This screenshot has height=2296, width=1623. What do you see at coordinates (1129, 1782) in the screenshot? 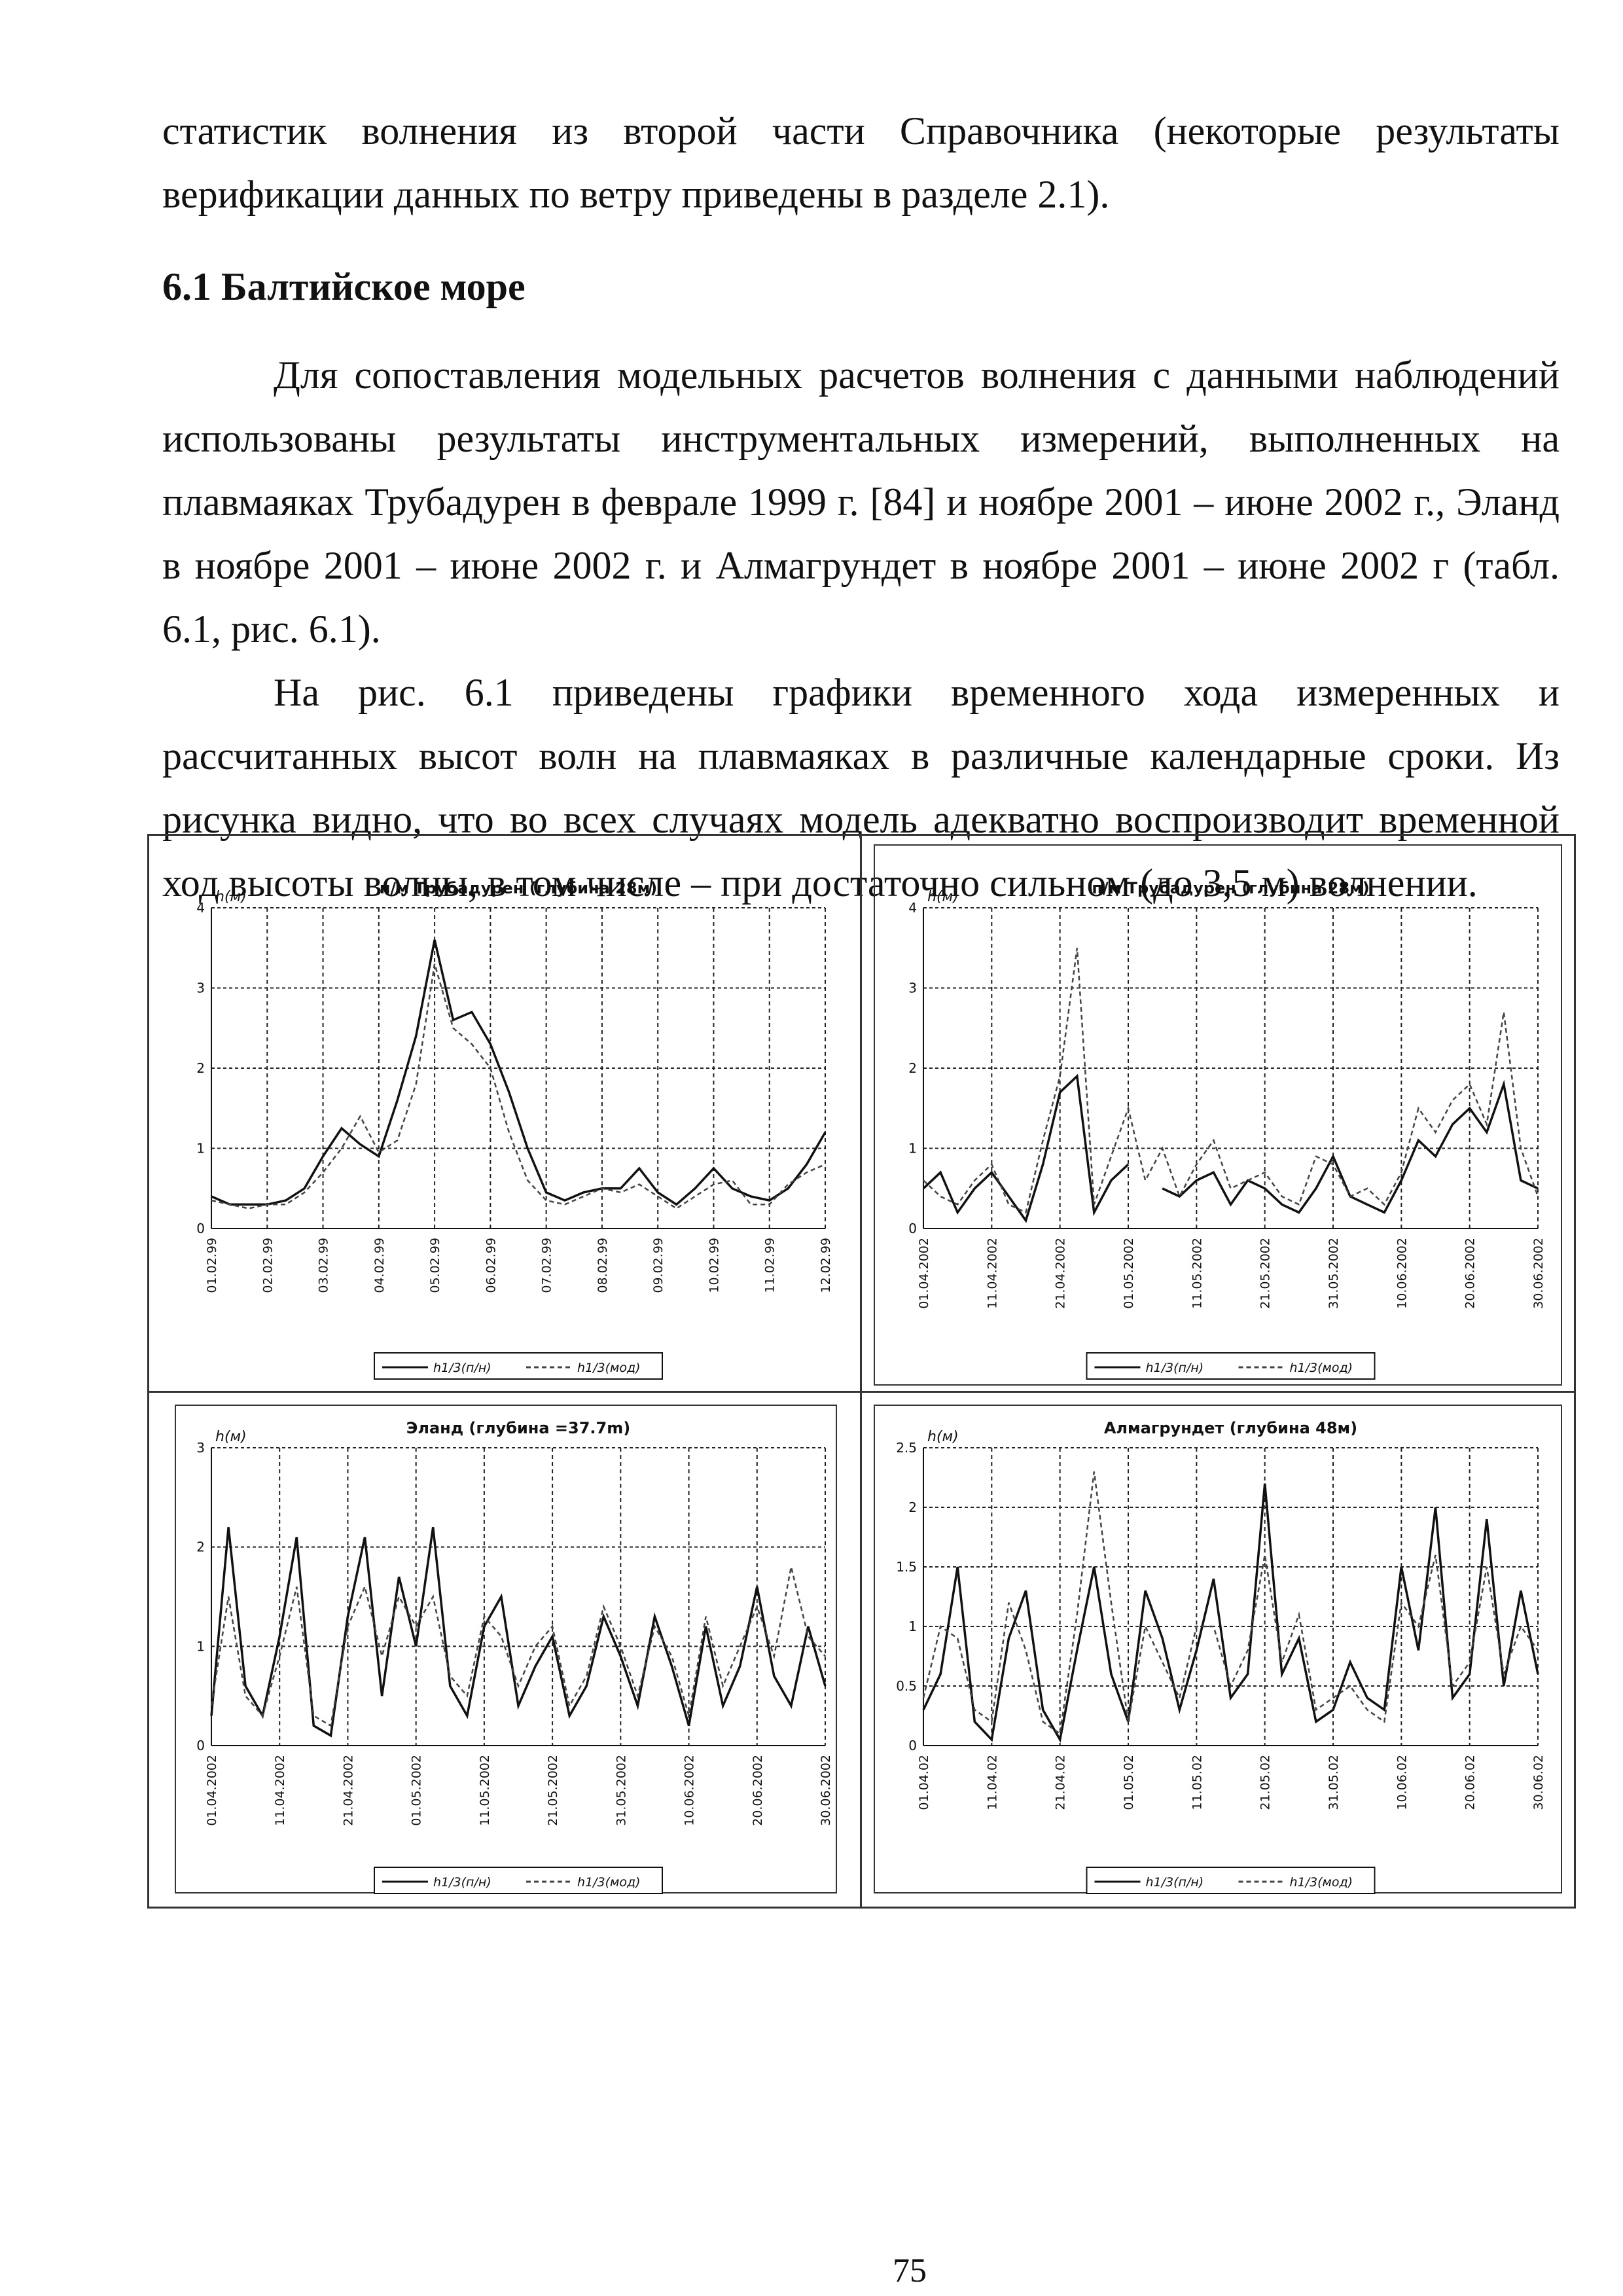
I see `x-tick-label: 01.05.02` at bounding box center [1129, 1782].